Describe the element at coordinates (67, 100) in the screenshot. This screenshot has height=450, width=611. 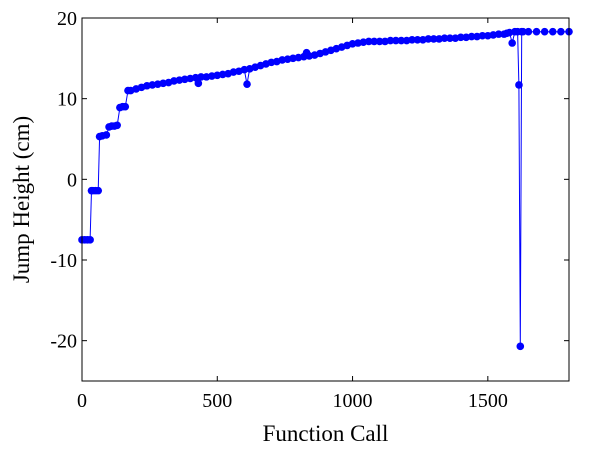
I see `y-tick-label: 10` at that location.